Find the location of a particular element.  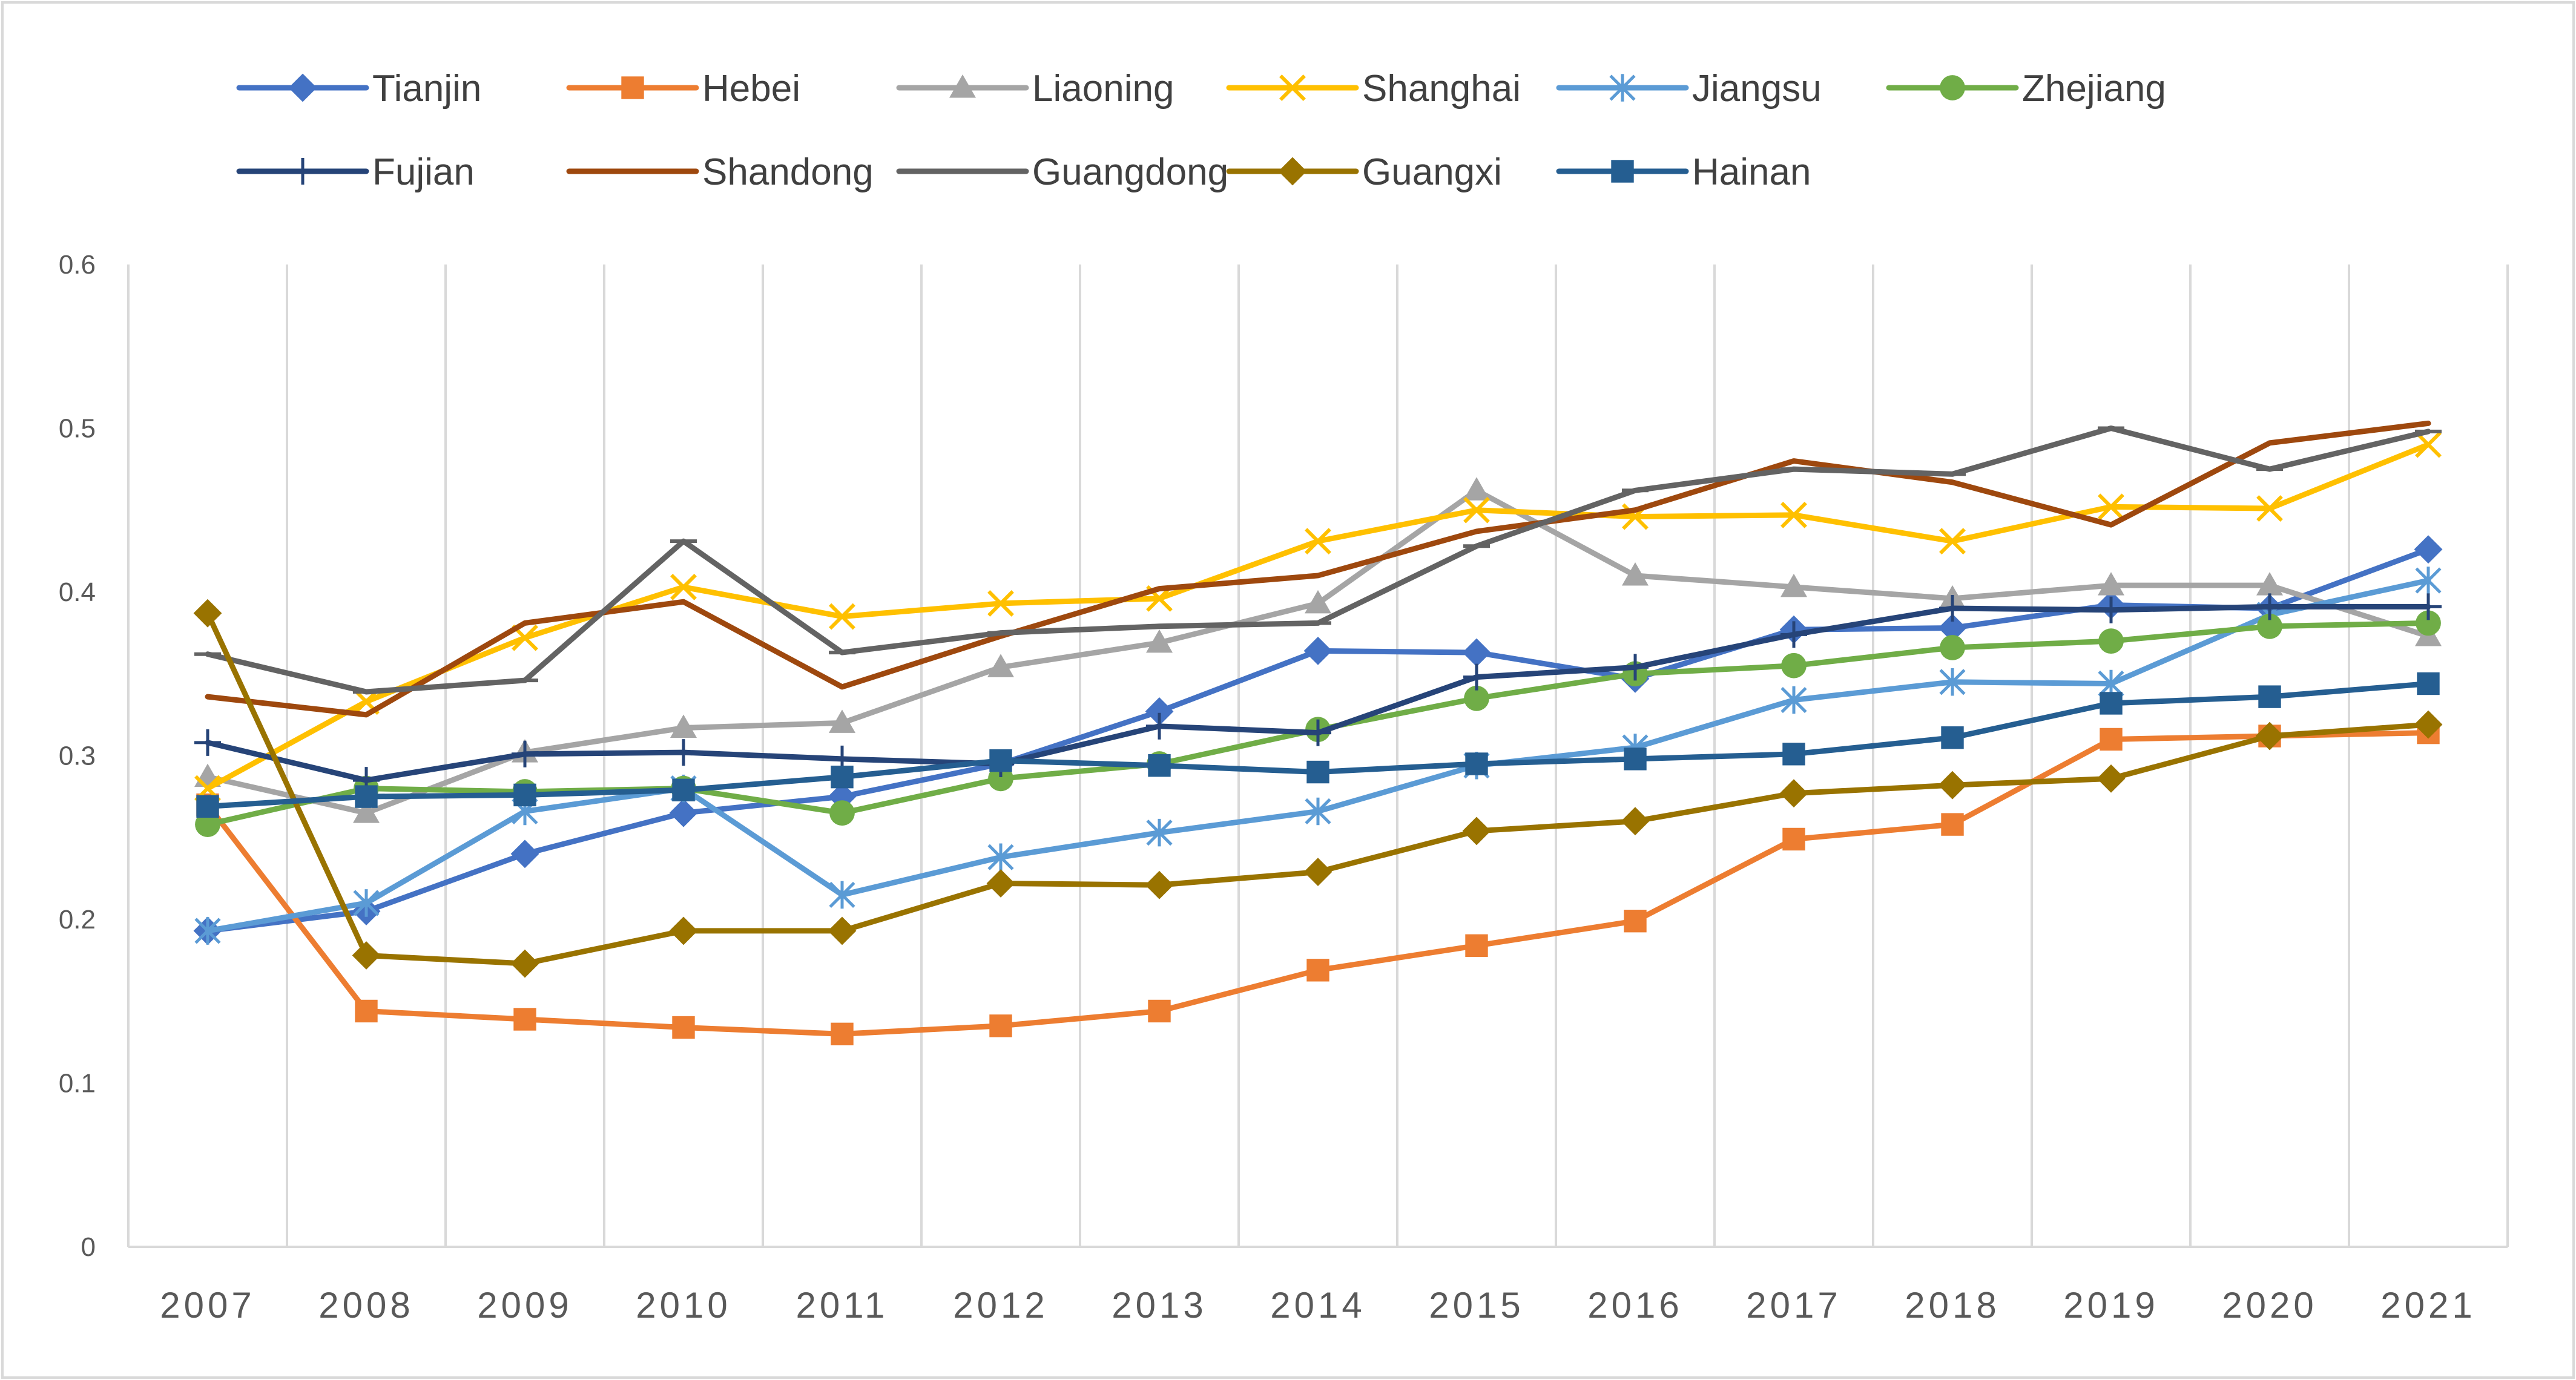

x-tick-label: 2013 is located at coordinates (1159, 1305).